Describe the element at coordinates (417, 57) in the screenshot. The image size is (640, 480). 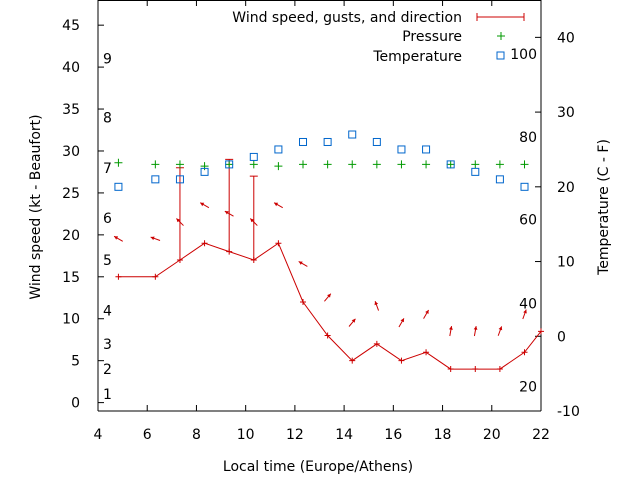
I see `legend-label-temperature: Temperature` at that location.